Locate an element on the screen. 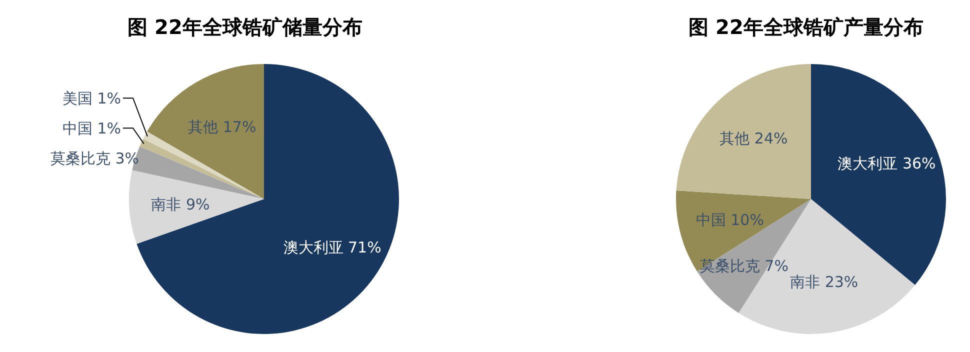 This screenshot has width=970, height=352. slice-label: 其他 24% is located at coordinates (754, 138).